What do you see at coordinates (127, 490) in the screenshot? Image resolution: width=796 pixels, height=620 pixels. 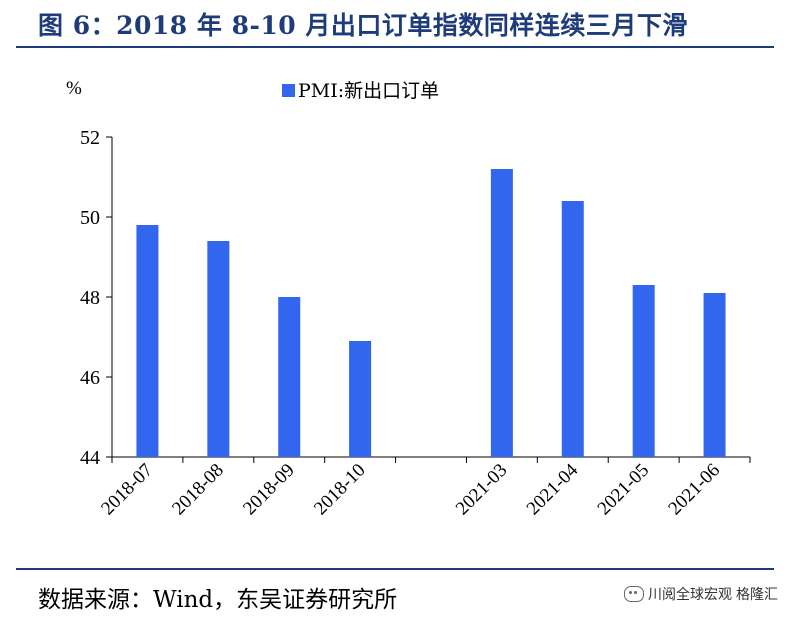 I see `x-tick-label: 2018-07` at bounding box center [127, 490].